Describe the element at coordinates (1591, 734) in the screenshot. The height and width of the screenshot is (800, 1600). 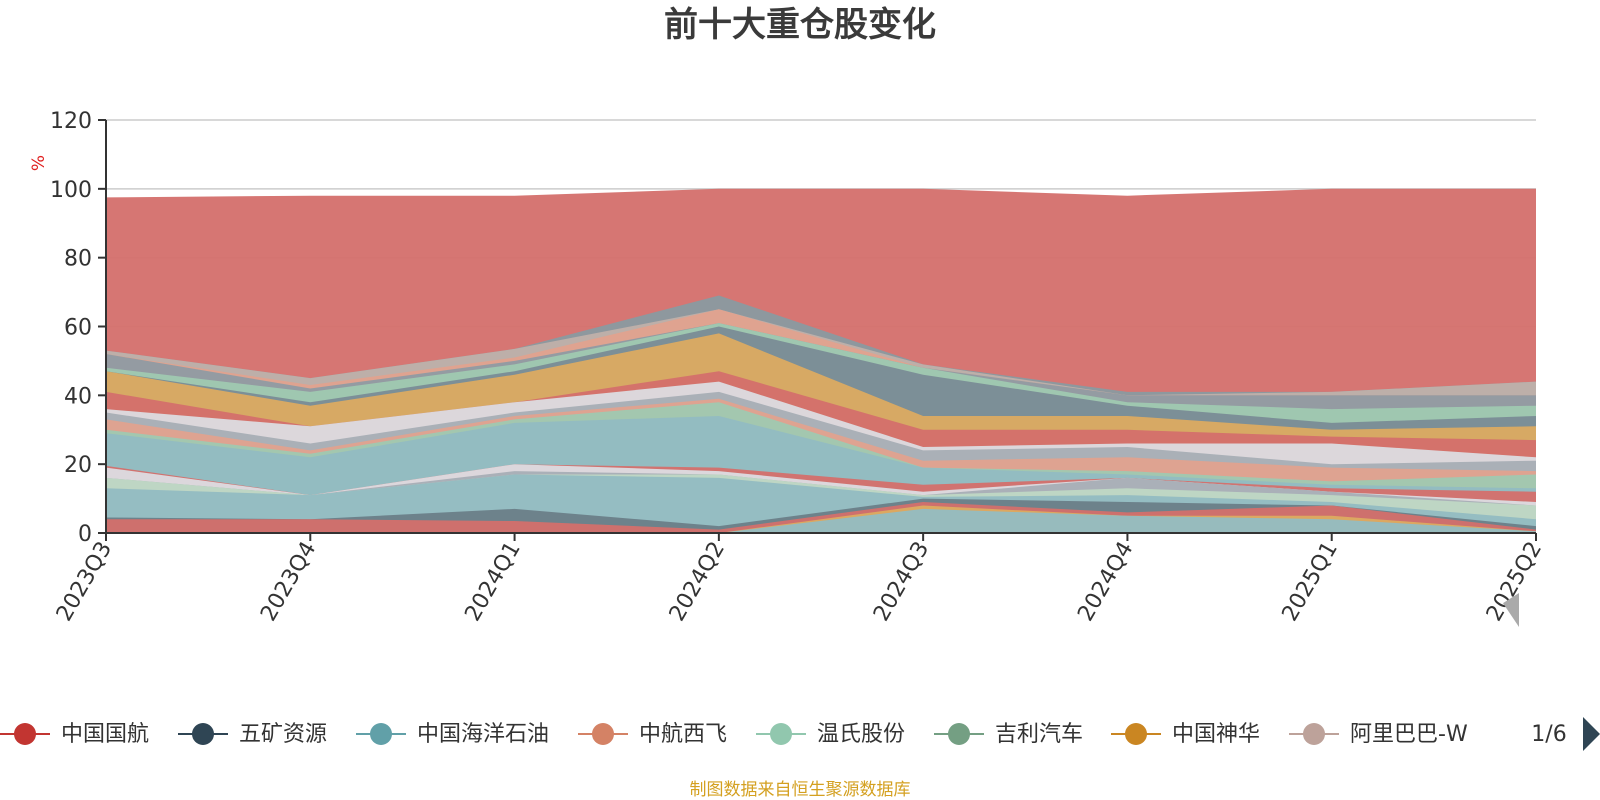
I see `next-page-icon` at that location.